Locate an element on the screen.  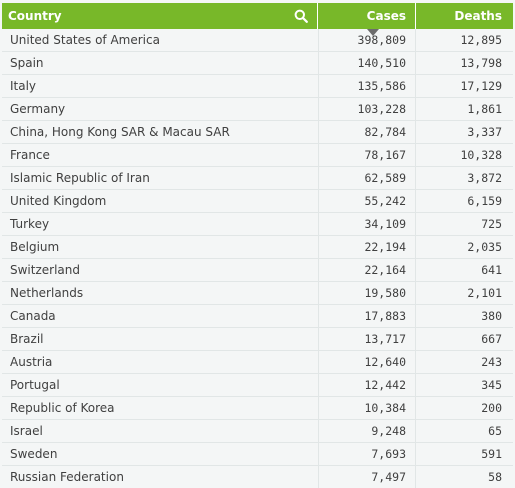
country-cell: Sweden is located at coordinates (34, 454).